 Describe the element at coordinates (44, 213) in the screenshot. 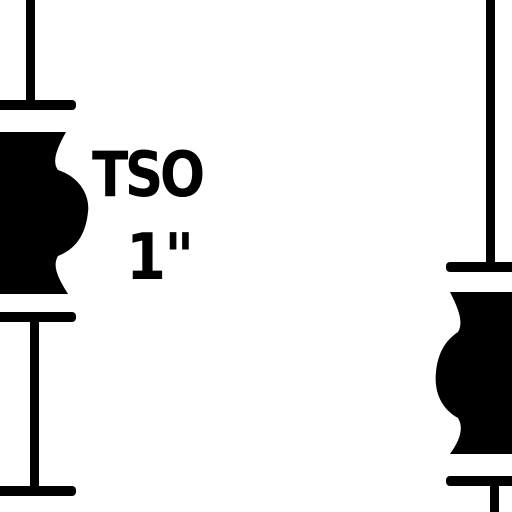

I see `fitting-body-left` at that location.